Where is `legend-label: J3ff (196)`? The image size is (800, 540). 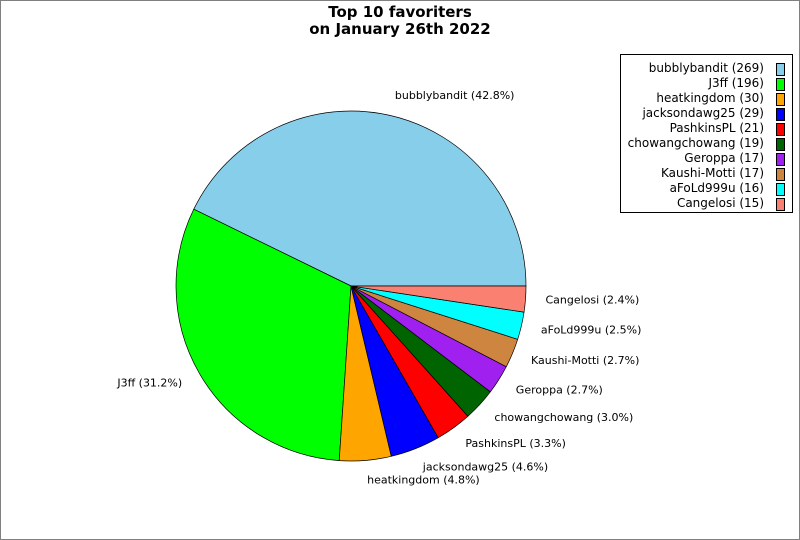 legend-label: J3ff (196) is located at coordinates (736, 83).